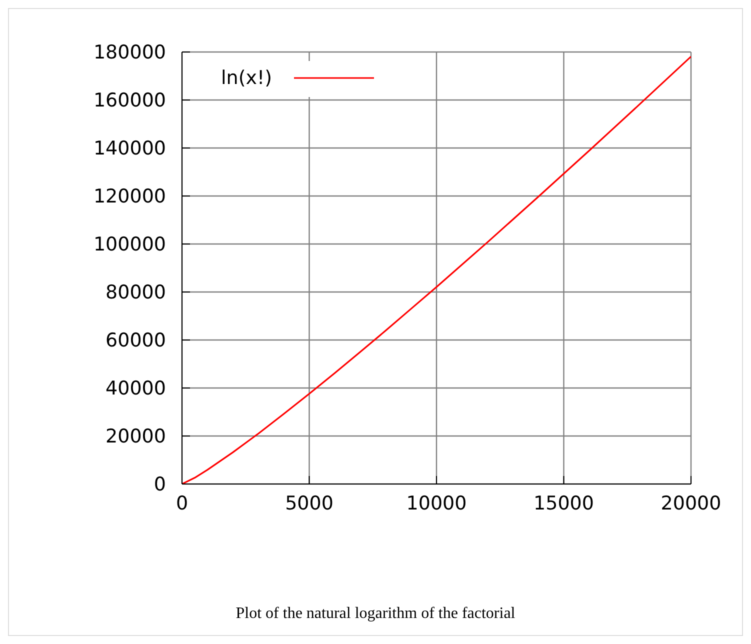 The width and height of the screenshot is (751, 644). What do you see at coordinates (246, 78) in the screenshot?
I see `legend-label: ln(x!)` at bounding box center [246, 78].